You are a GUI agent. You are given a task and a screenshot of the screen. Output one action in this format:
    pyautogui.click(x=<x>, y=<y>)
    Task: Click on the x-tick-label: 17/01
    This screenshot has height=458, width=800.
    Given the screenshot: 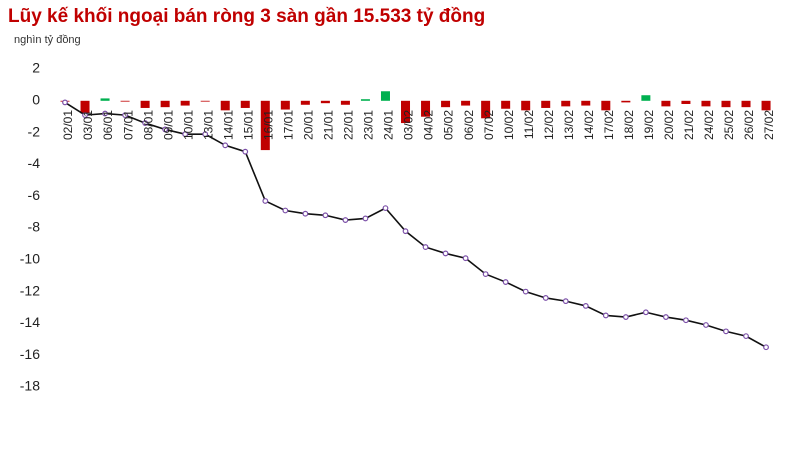 What is the action you would take?
    pyautogui.click(x=289, y=125)
    